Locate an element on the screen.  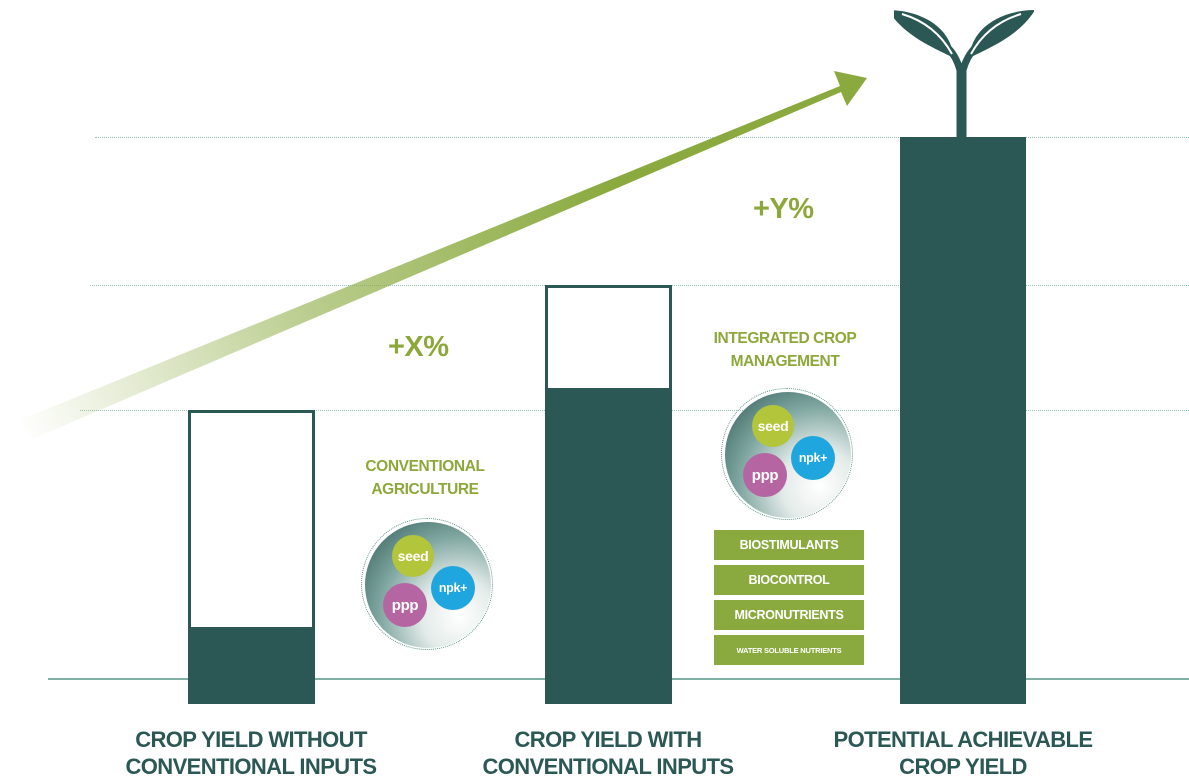
integrated-inputs-cluster: seed npk+ ppp is located at coordinates (791, 458).